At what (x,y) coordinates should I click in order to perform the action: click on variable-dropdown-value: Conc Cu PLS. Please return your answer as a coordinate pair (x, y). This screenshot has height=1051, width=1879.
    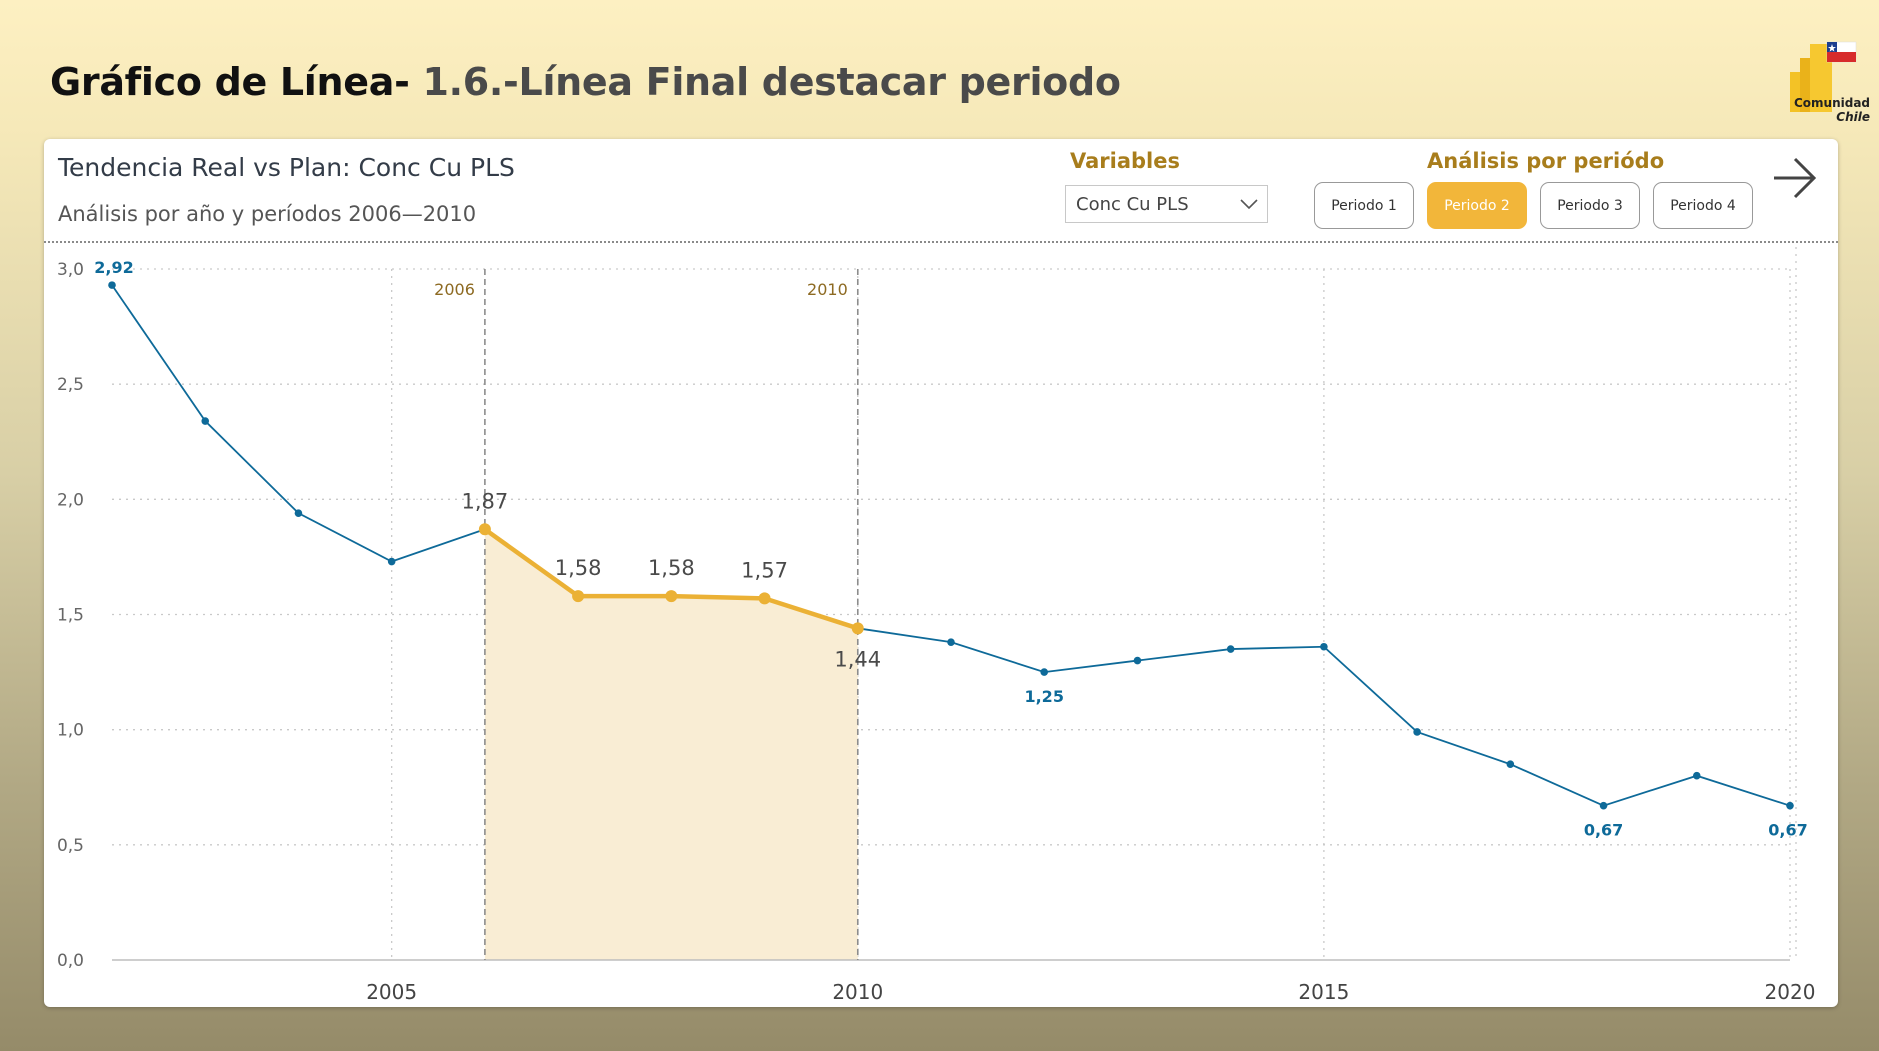
    Looking at the image, I should click on (1132, 204).